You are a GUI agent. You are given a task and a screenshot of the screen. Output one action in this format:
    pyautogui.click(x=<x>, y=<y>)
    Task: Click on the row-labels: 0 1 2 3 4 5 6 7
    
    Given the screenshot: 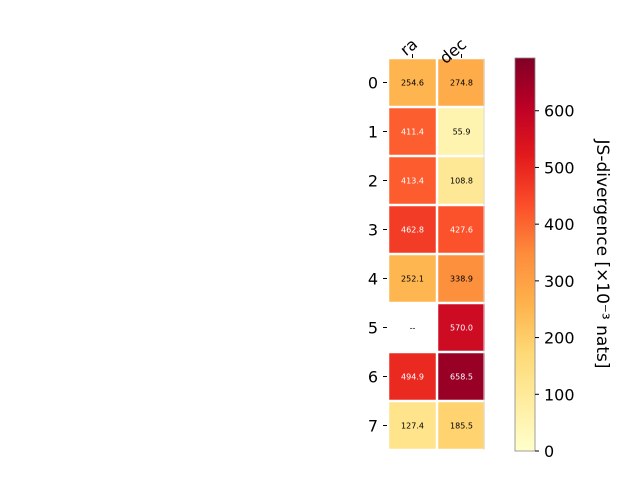 What is the action you would take?
    pyautogui.click(x=377, y=255)
    